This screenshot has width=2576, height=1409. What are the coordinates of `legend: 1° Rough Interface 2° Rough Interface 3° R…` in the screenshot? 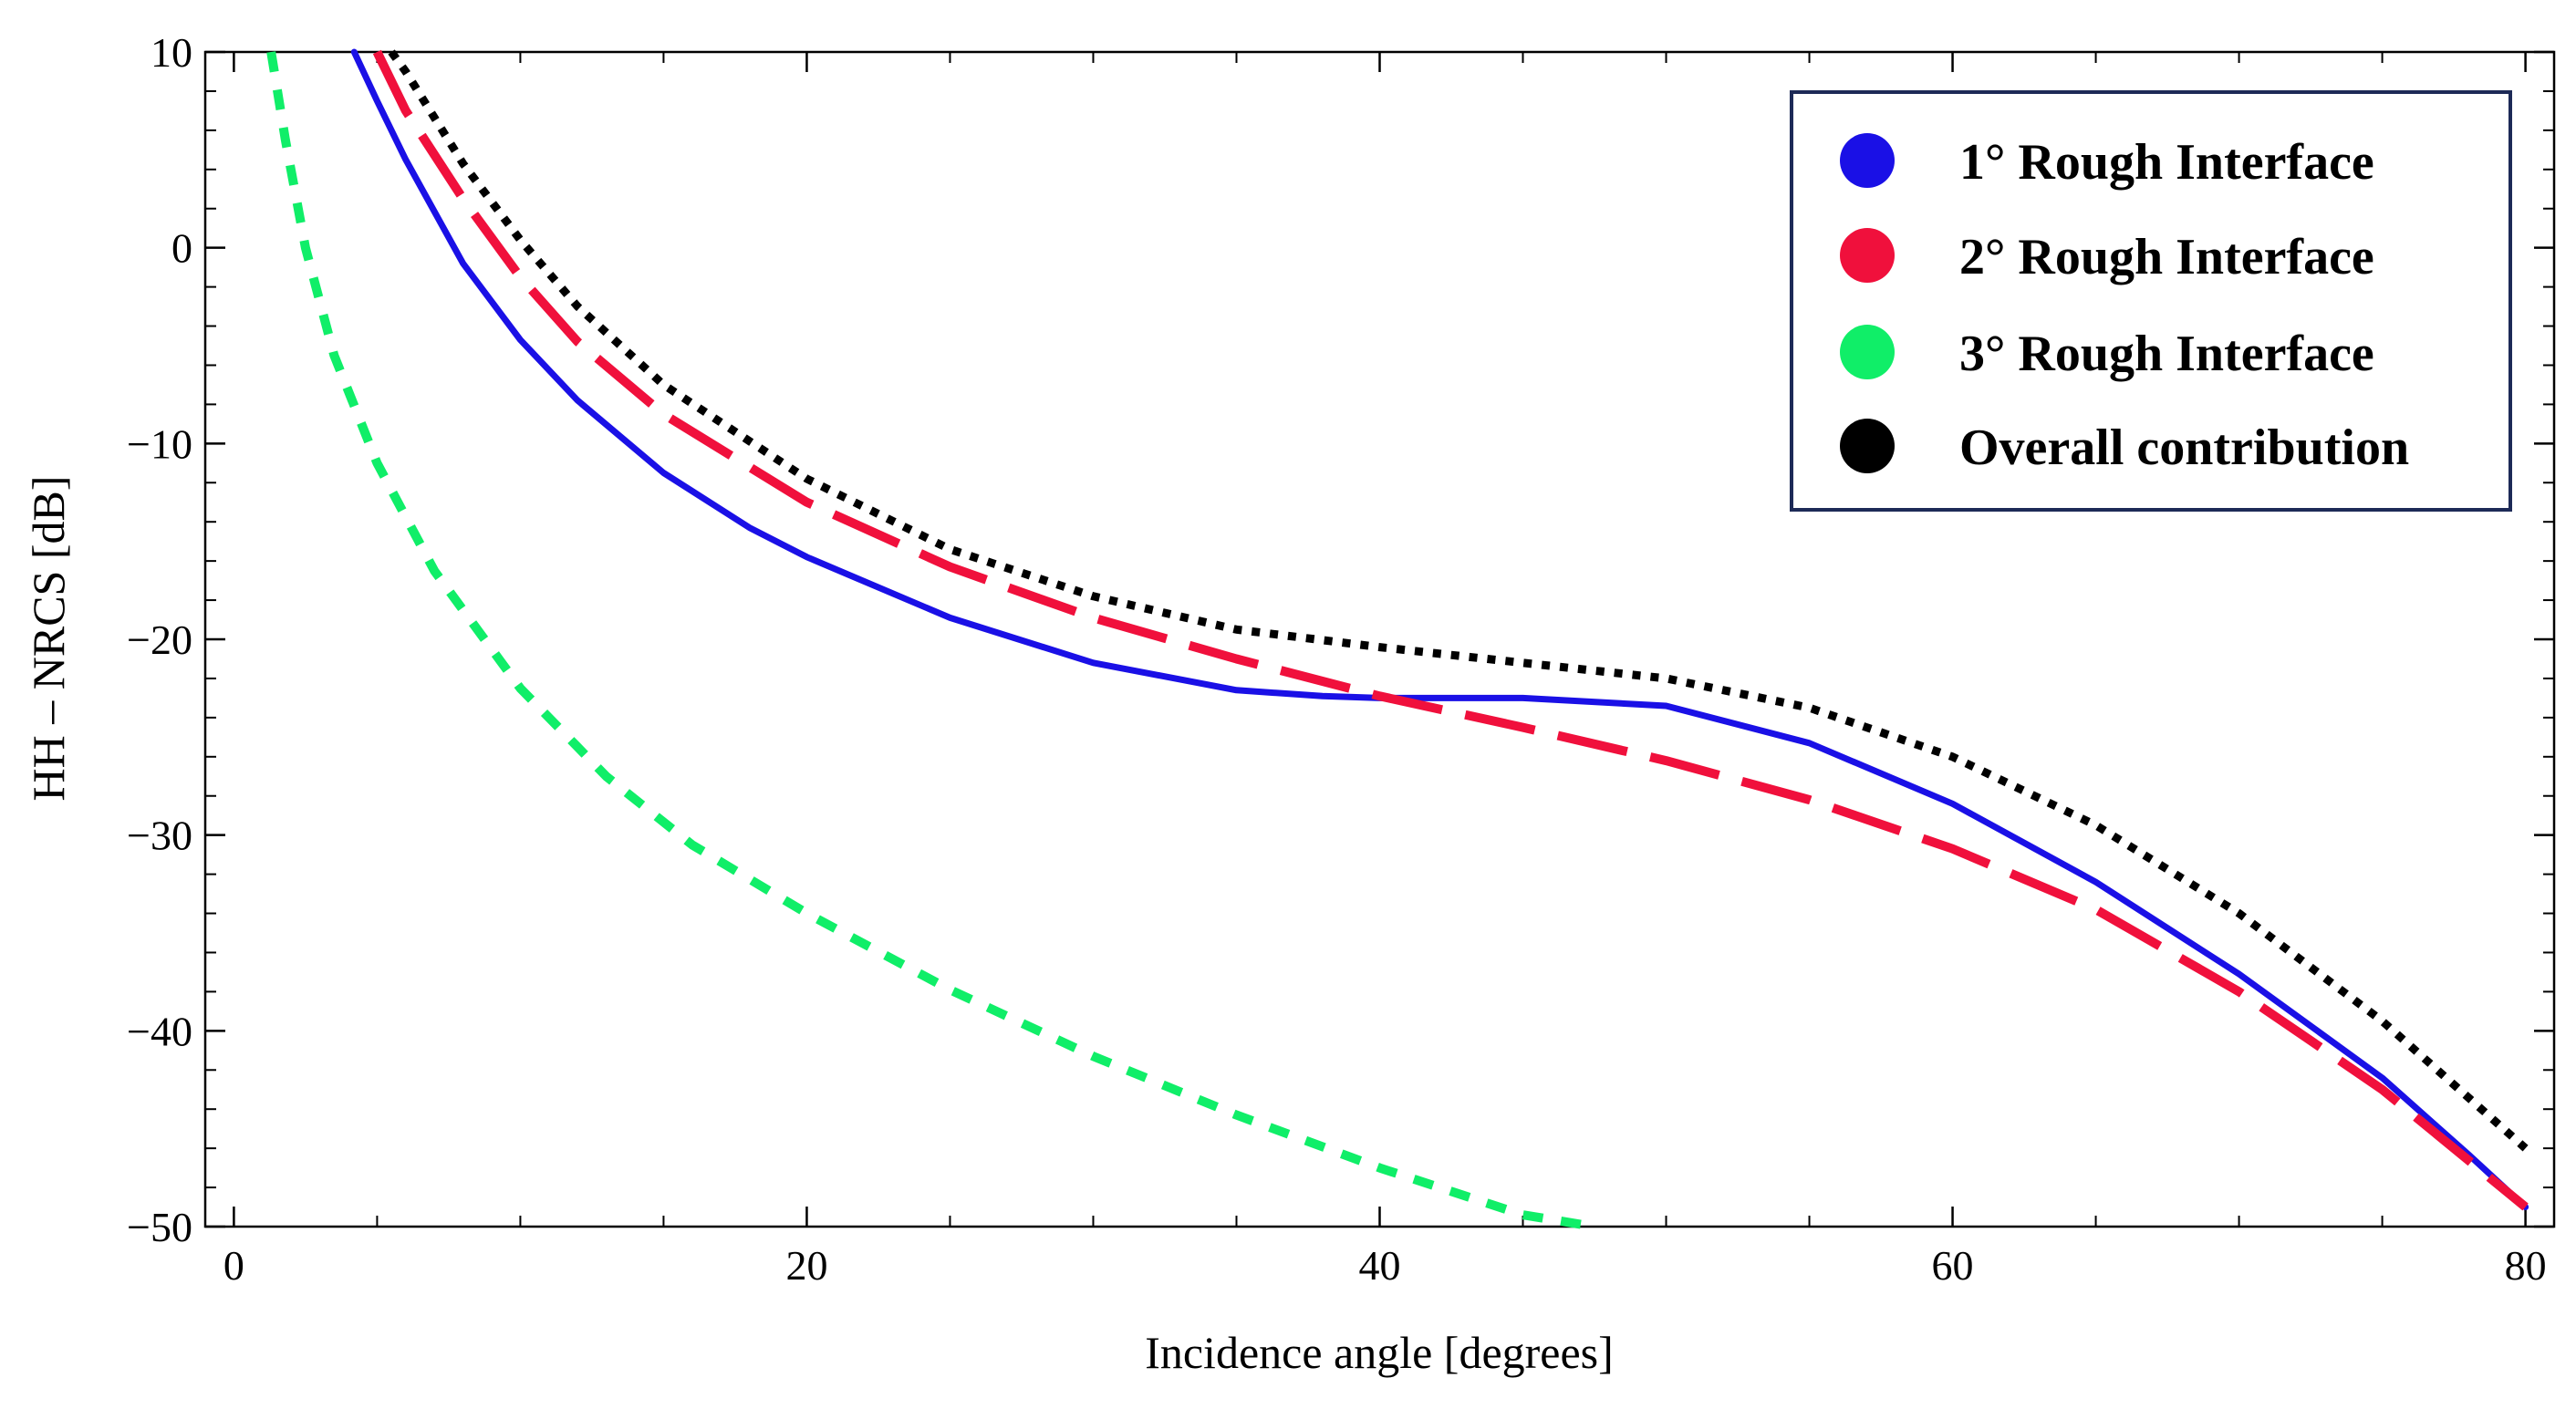 It's located at (2151, 301).